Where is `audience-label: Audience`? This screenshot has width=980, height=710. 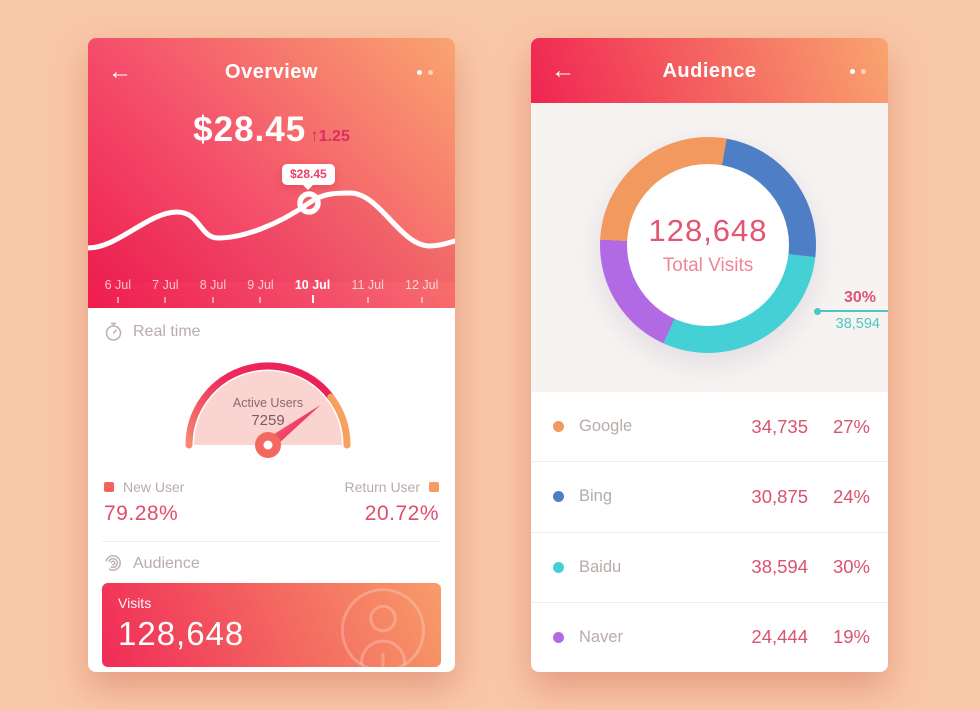 audience-label: Audience is located at coordinates (166, 563).